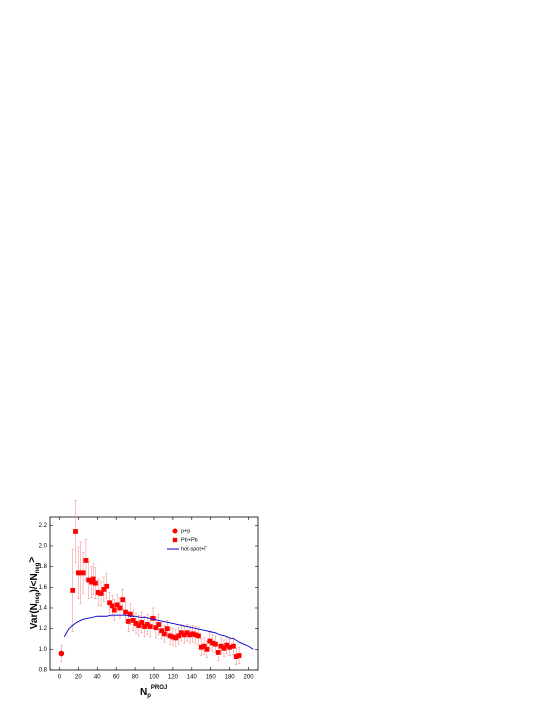 This screenshot has width=556, height=720. Describe the element at coordinates (34, 582) in the screenshot. I see `y-title-part: )/<N` at that location.